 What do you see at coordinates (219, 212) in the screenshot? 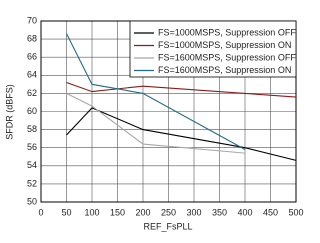
I see `x-tick-label: 350` at bounding box center [219, 212].